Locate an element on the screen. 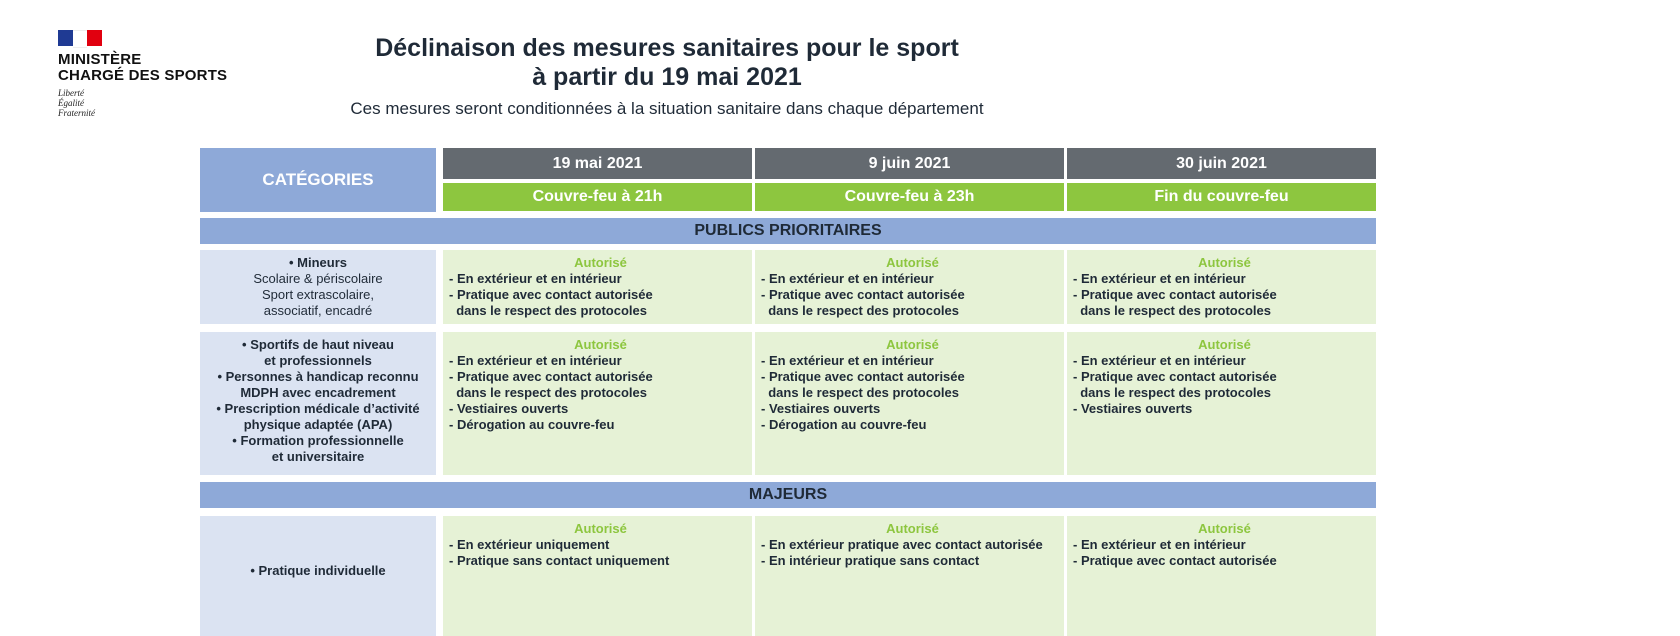 The width and height of the screenshot is (1680, 636). label-line: physique adaptée (APA) is located at coordinates (318, 424).